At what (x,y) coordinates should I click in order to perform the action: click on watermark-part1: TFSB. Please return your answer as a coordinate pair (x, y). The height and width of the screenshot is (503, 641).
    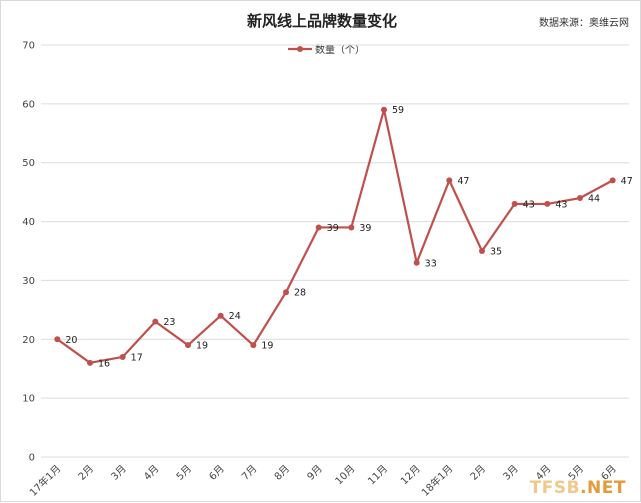
    Looking at the image, I should click on (555, 488).